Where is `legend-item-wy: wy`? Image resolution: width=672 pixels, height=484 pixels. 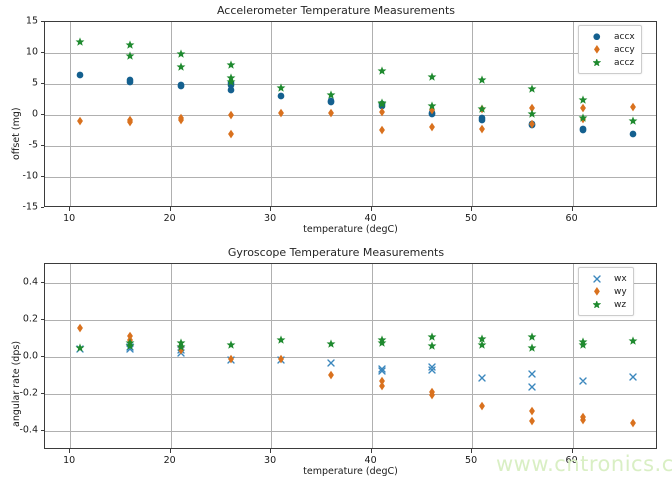
legend-item-wy: wy is located at coordinates (605, 291).